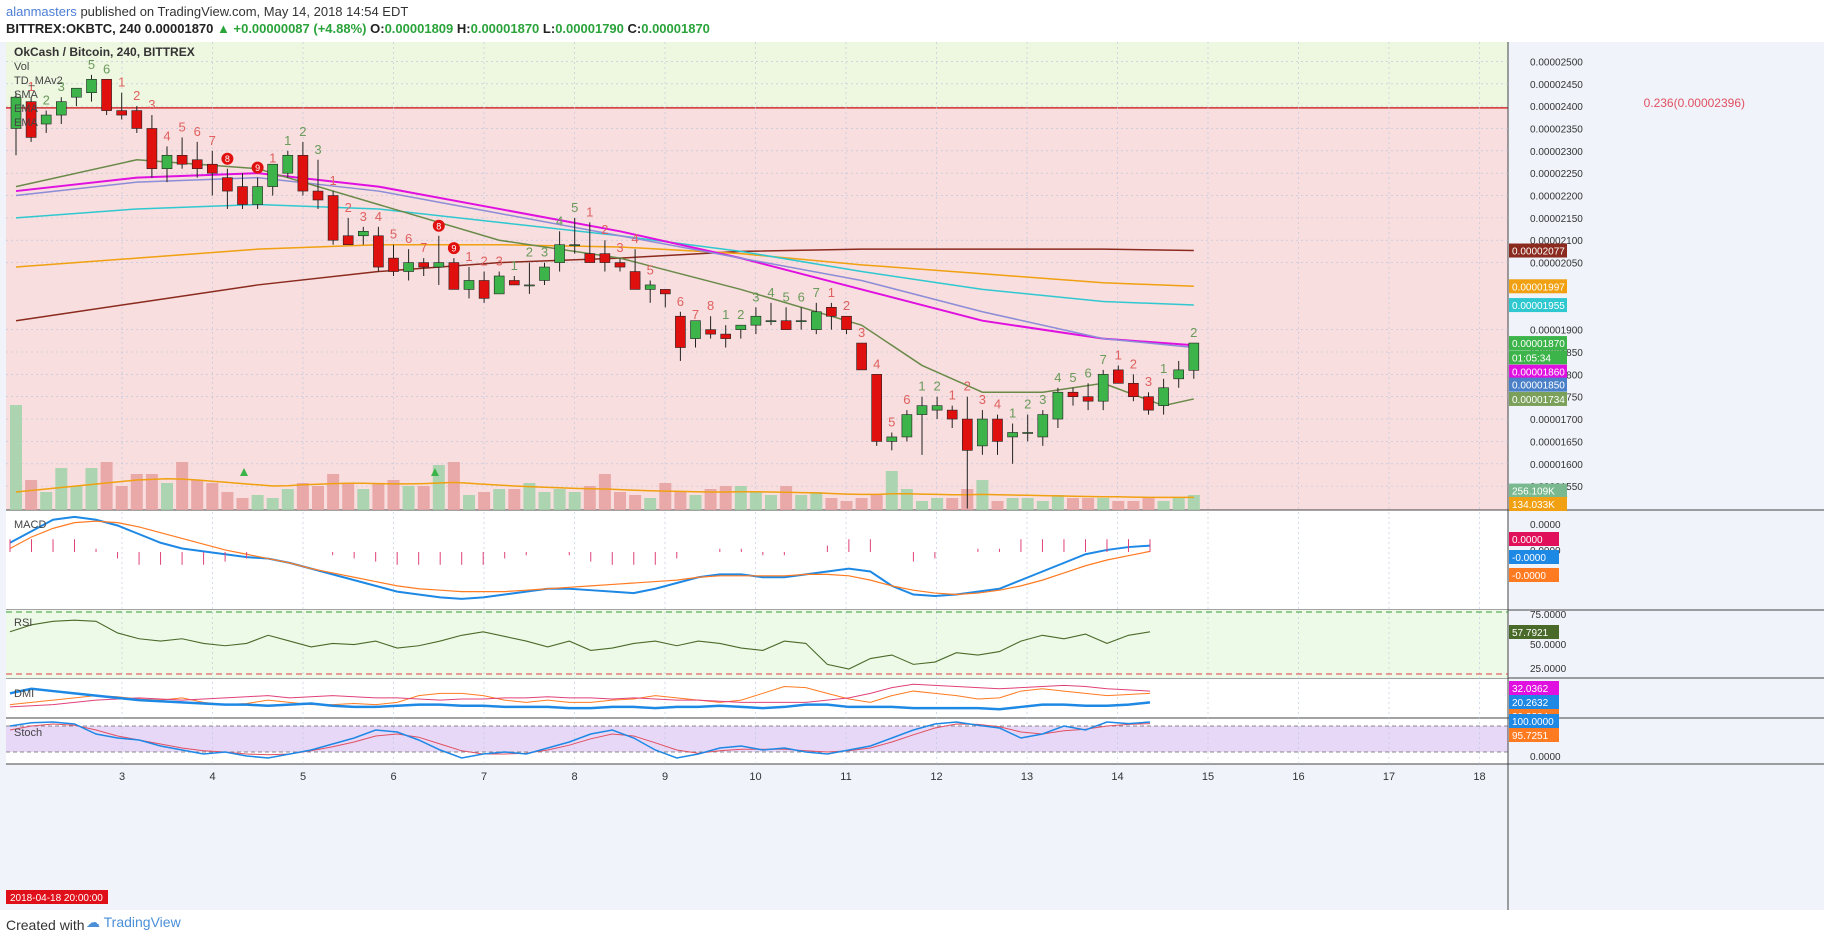 The height and width of the screenshot is (942, 1824). I want to click on td-count: 6, so click(801, 296).